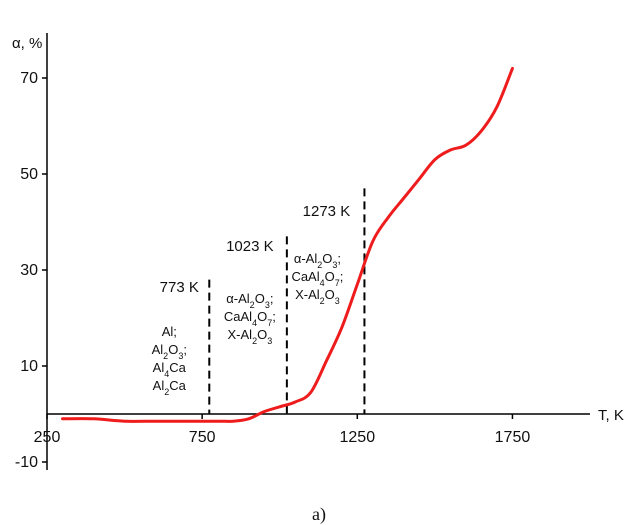  What do you see at coordinates (202, 437) in the screenshot?
I see `x-tick-label: 750` at bounding box center [202, 437].